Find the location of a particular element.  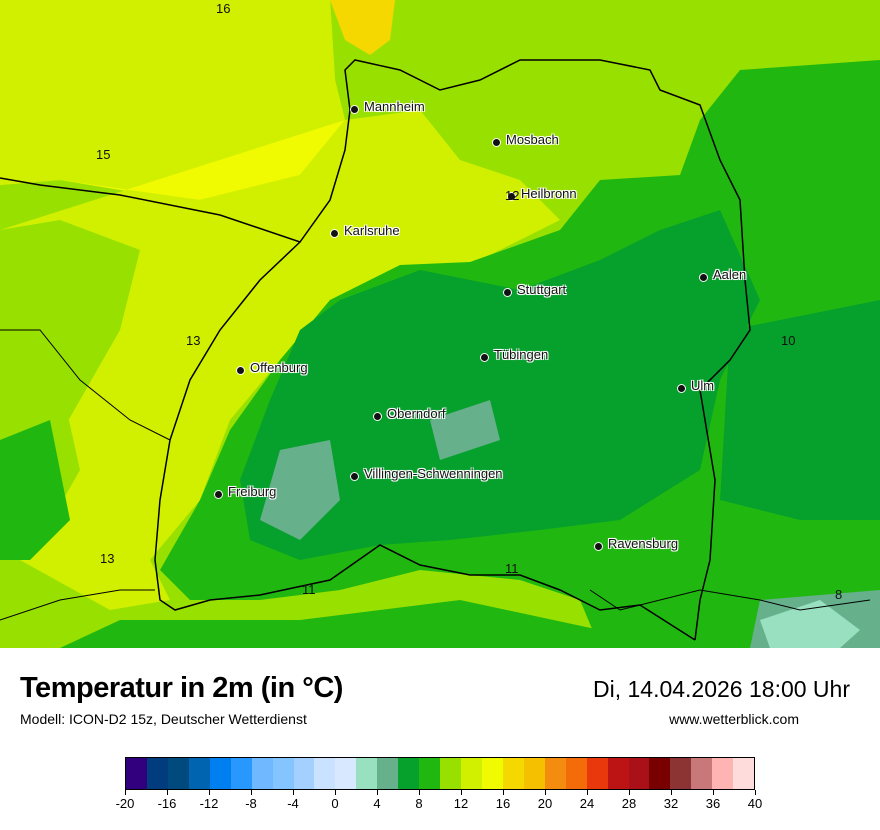

legend-tick-label: -16 is located at coordinates (167, 803).